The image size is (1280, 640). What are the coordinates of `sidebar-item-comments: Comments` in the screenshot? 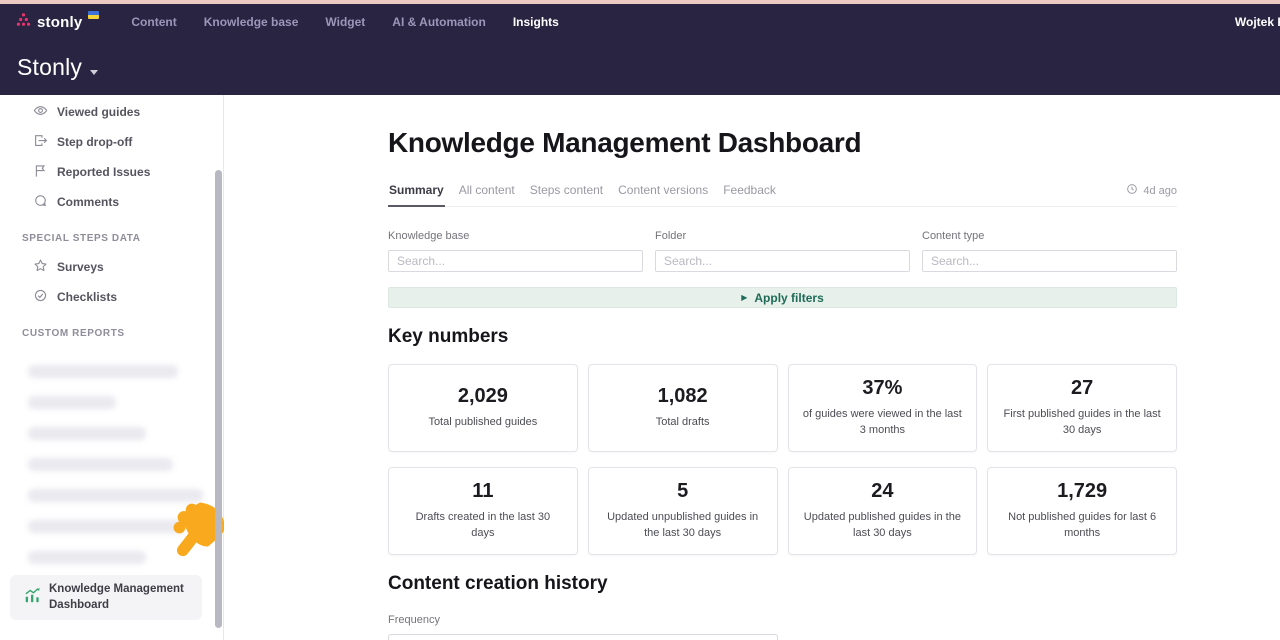 It's located at (111, 202).